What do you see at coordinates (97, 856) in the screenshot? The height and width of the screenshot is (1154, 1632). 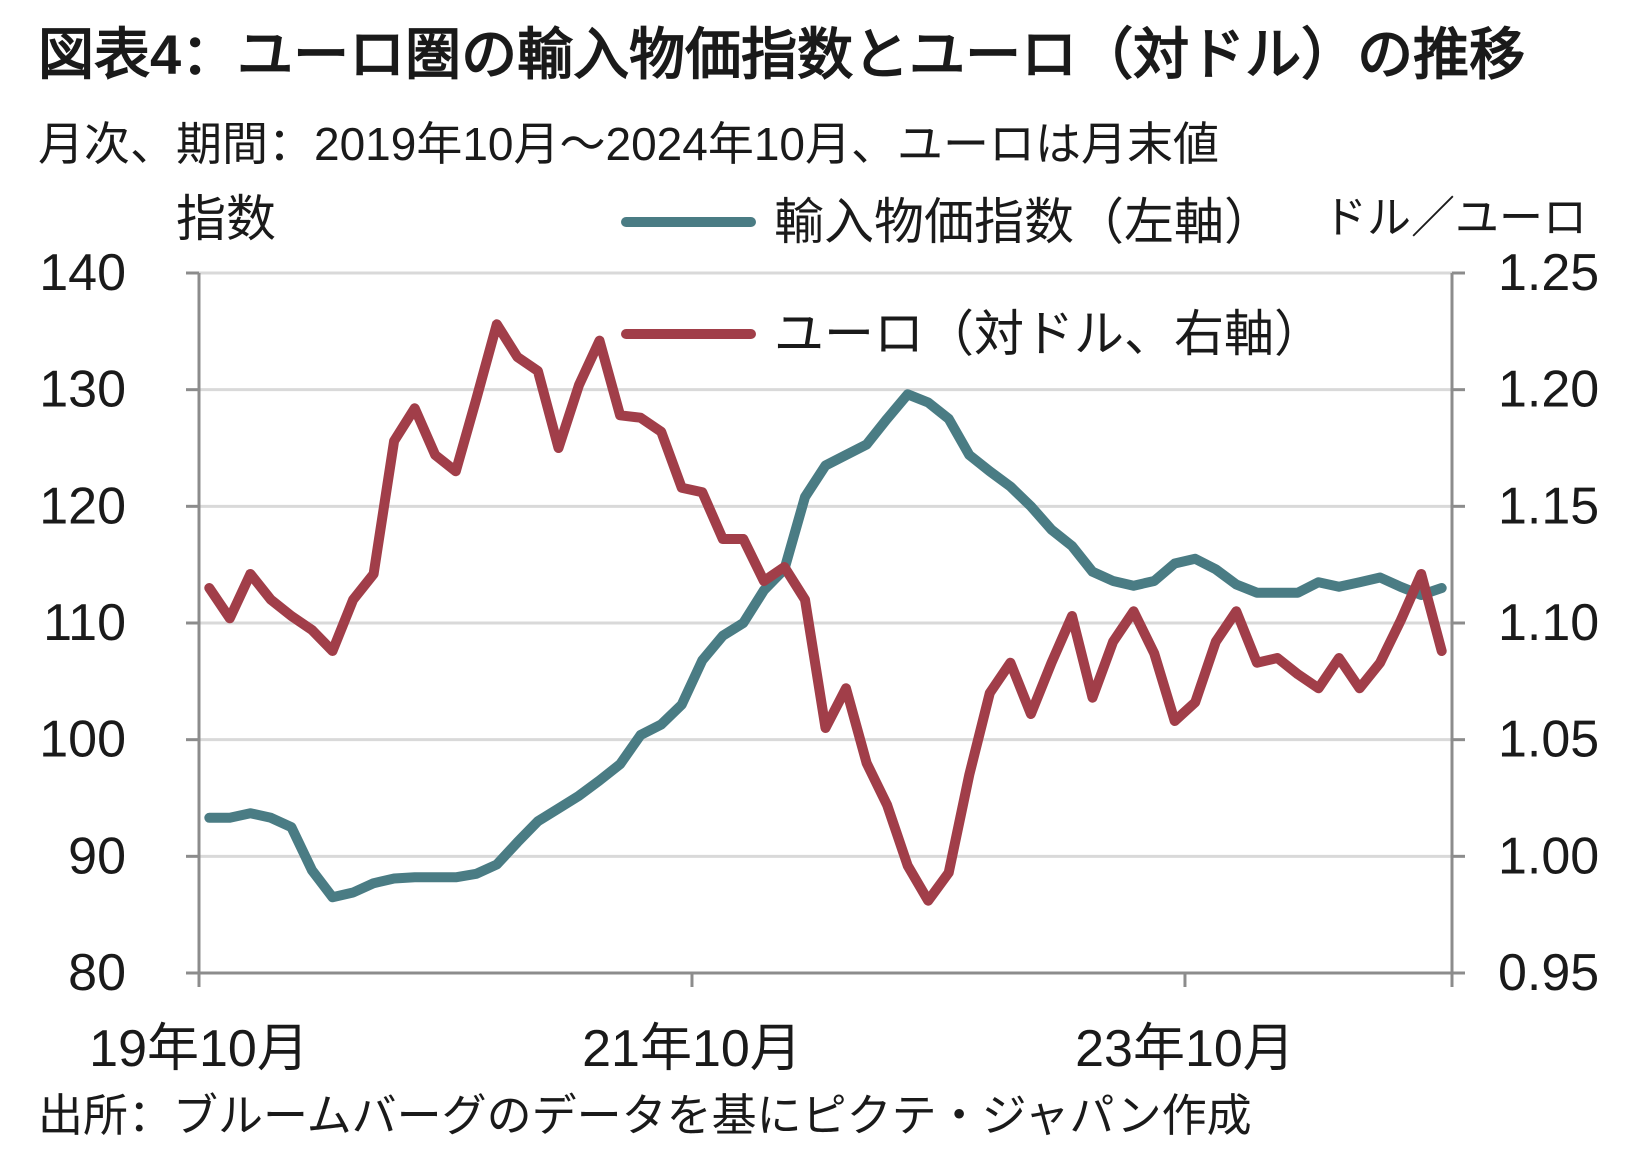 I see `y-left-tick-label: 90` at bounding box center [97, 856].